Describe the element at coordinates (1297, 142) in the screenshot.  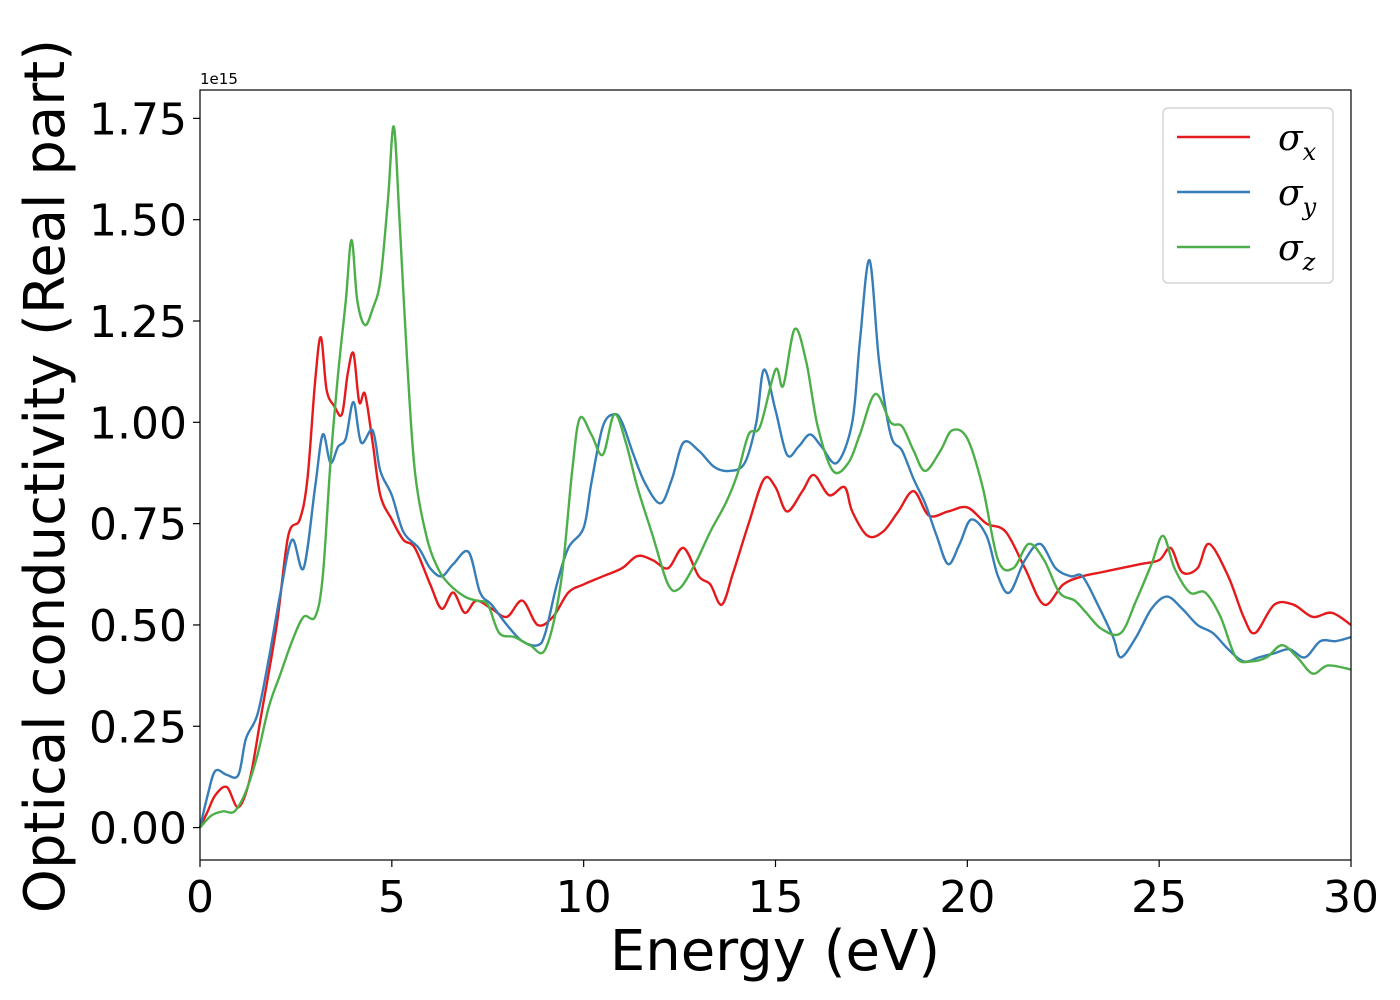
I see `legend-label-x: σx` at that location.